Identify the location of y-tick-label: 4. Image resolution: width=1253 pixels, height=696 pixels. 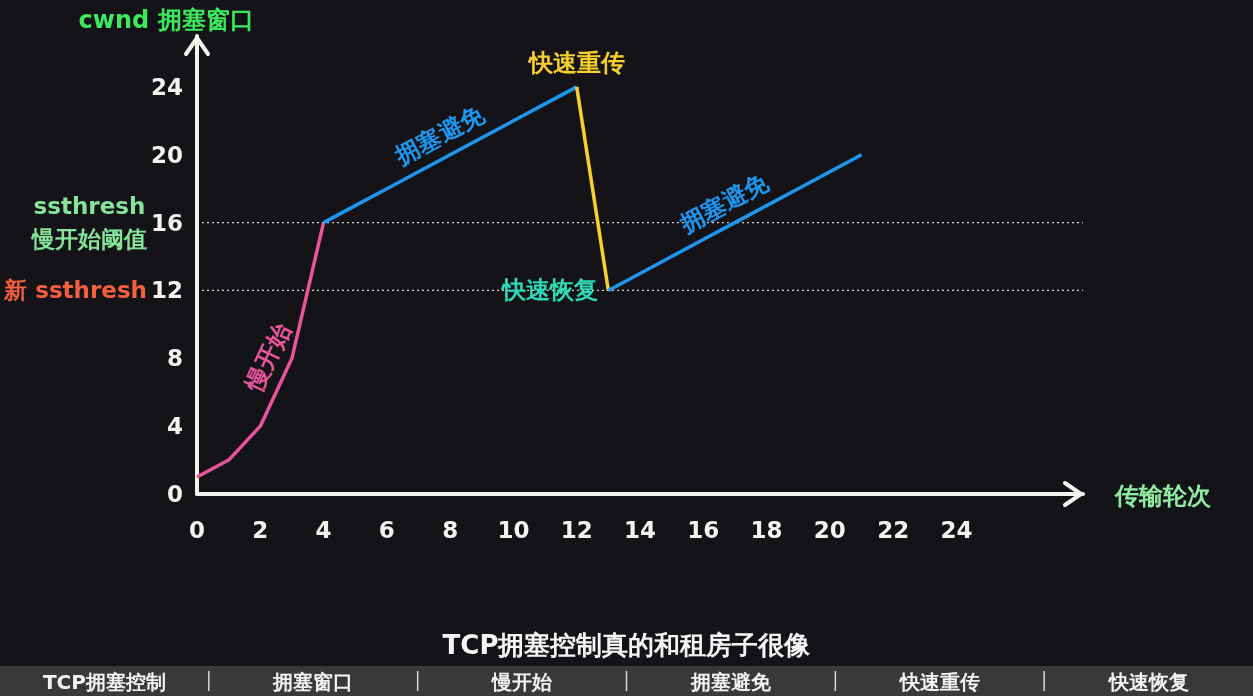
(174, 426).